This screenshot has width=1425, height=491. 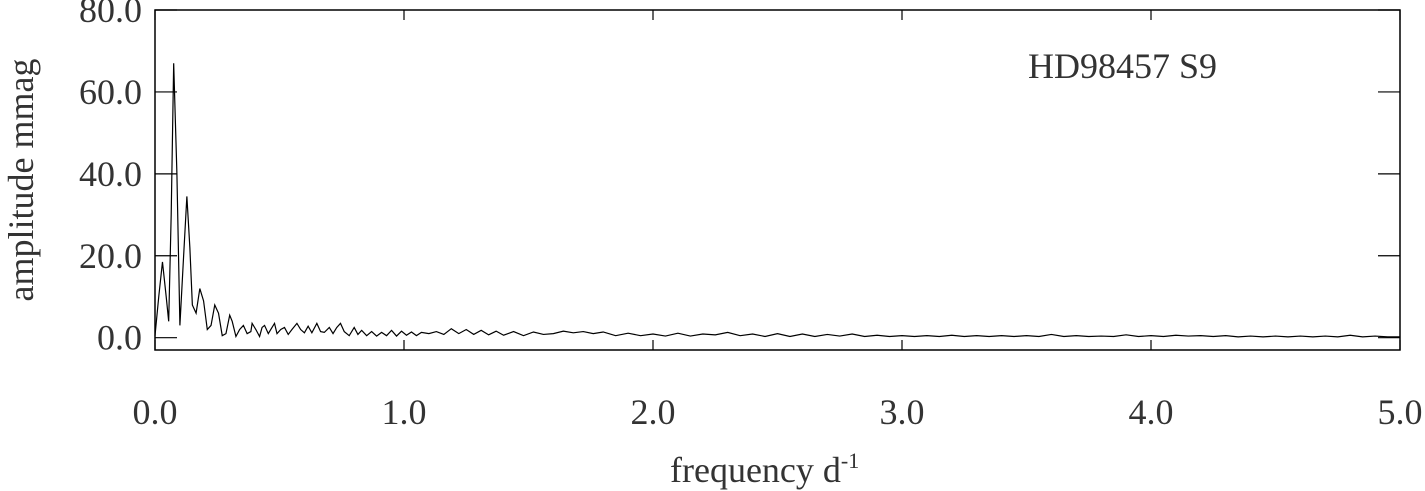 I want to click on y-tick-label: 40.0, so click(x=110, y=174).